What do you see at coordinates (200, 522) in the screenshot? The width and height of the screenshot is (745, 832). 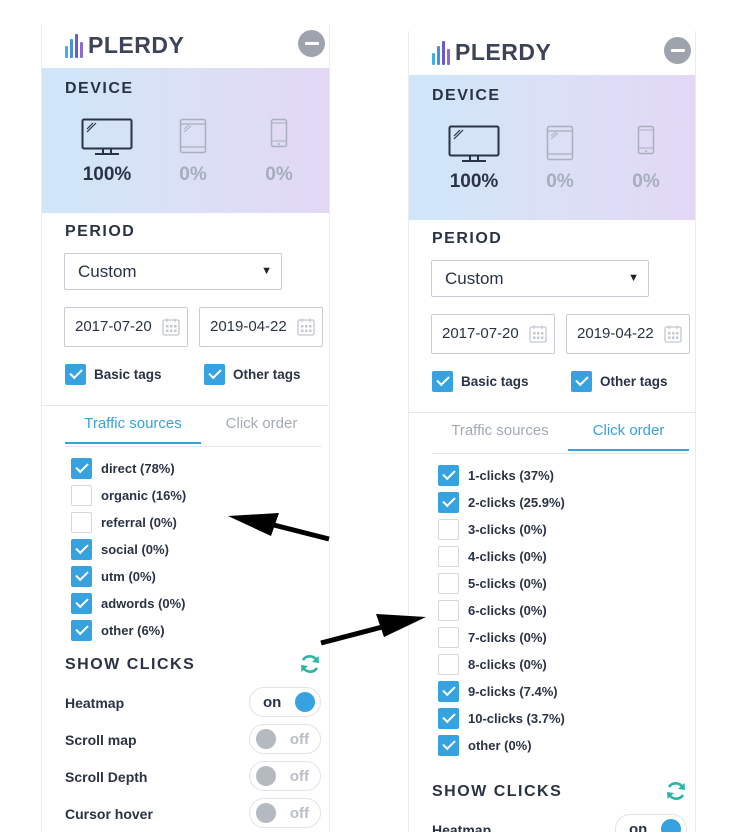 I see `list-item: referral (0%)` at bounding box center [200, 522].